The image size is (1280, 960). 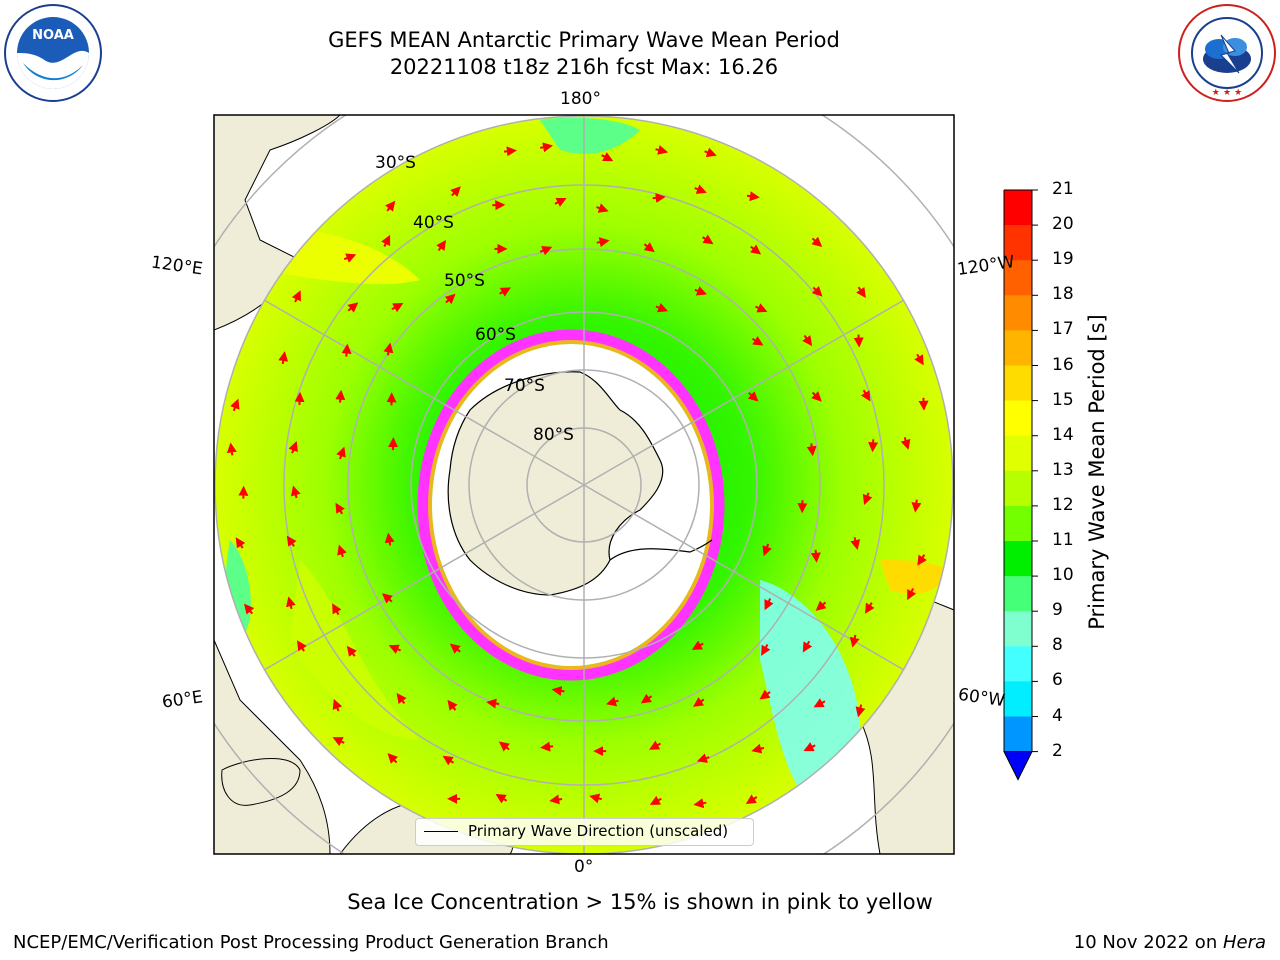 What do you see at coordinates (1063, 504) in the screenshot?
I see `colorbar-tick-label: 12` at bounding box center [1063, 504].